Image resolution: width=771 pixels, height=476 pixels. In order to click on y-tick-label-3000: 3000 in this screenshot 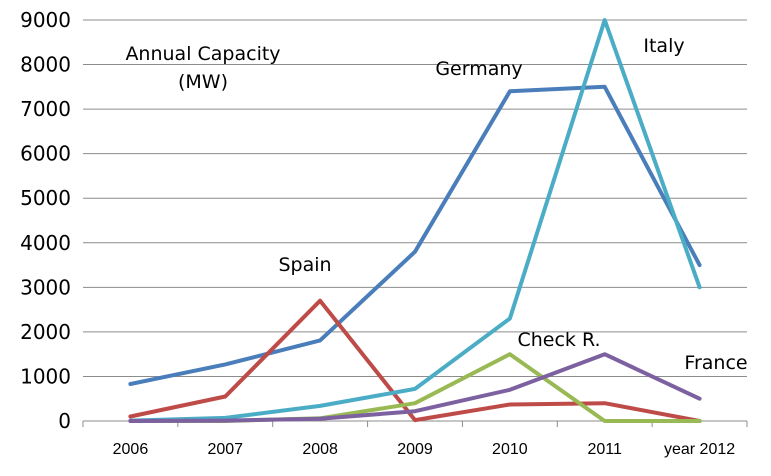, I will do `click(45, 287)`.